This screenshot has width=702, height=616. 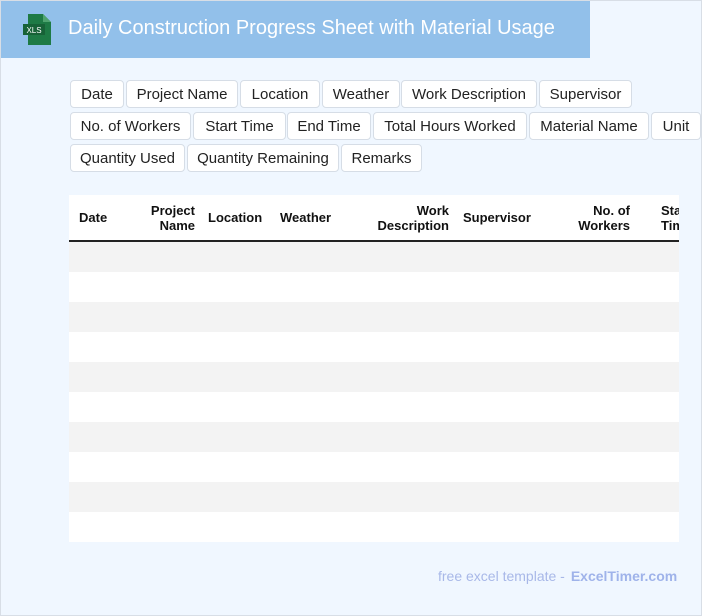 I want to click on field-chip-start-time: Start Time, so click(x=239, y=126).